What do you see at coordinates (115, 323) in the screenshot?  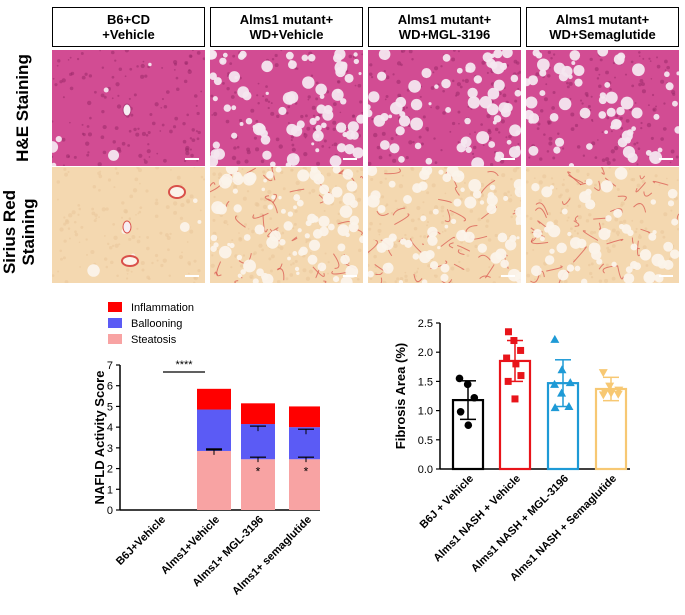 I see `nafld-legend-swatch-ballooning` at bounding box center [115, 323].